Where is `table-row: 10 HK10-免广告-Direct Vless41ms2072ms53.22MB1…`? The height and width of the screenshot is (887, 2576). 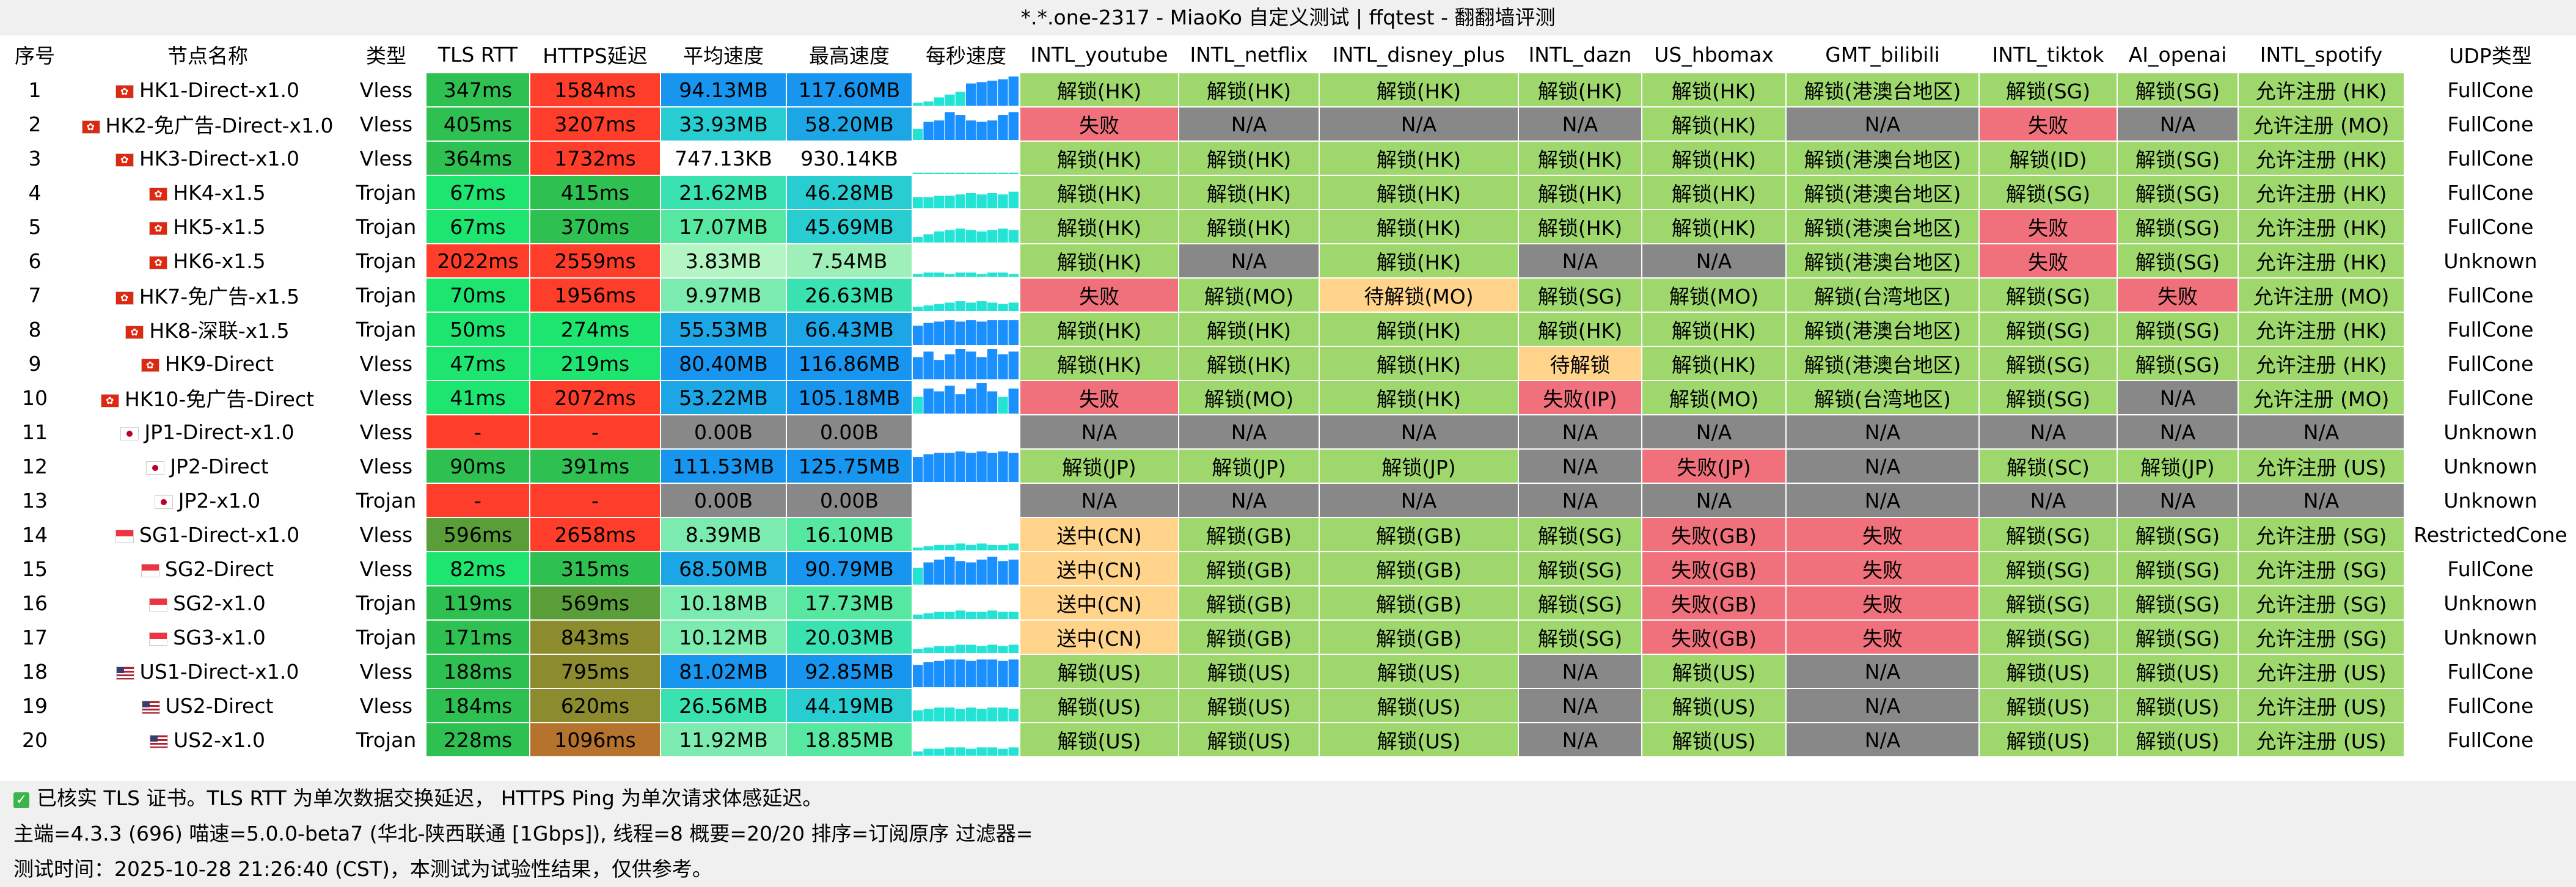 table-row: 10 HK10-免广告-Direct Vless41ms2072ms53.22MB1… is located at coordinates (1288, 397).